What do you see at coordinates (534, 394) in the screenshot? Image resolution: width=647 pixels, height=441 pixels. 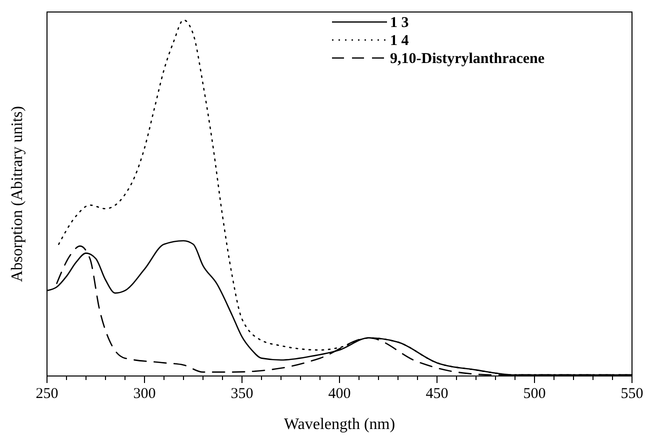 I see `x-tick-label: 500` at bounding box center [534, 394].